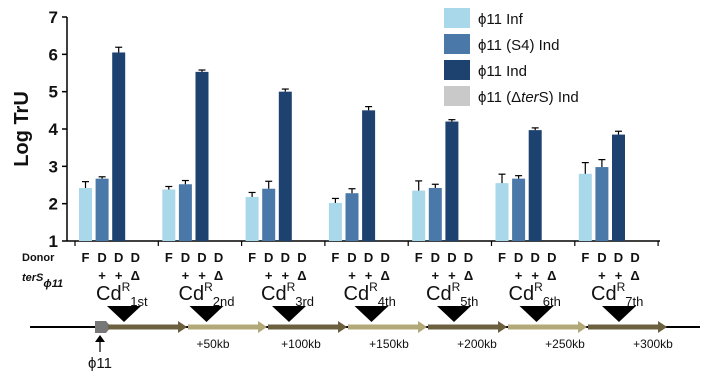  What do you see at coordinates (53, 54) in the screenshot?
I see `y-tick-label: 6` at bounding box center [53, 54].